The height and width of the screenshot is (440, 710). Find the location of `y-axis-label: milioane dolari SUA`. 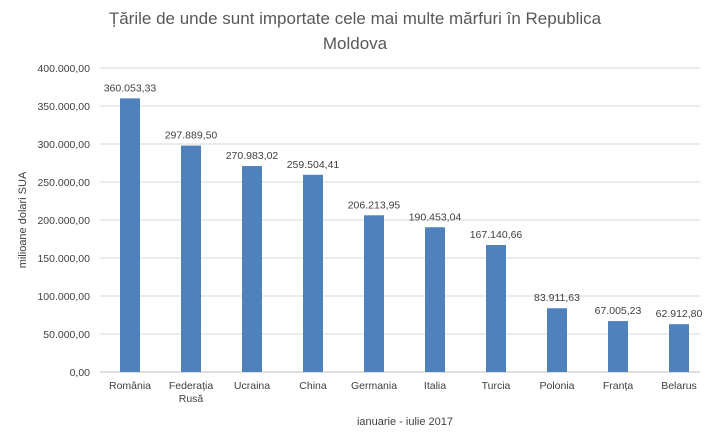

y-axis-label: milioane dolari SUA is located at coordinates (23, 219).